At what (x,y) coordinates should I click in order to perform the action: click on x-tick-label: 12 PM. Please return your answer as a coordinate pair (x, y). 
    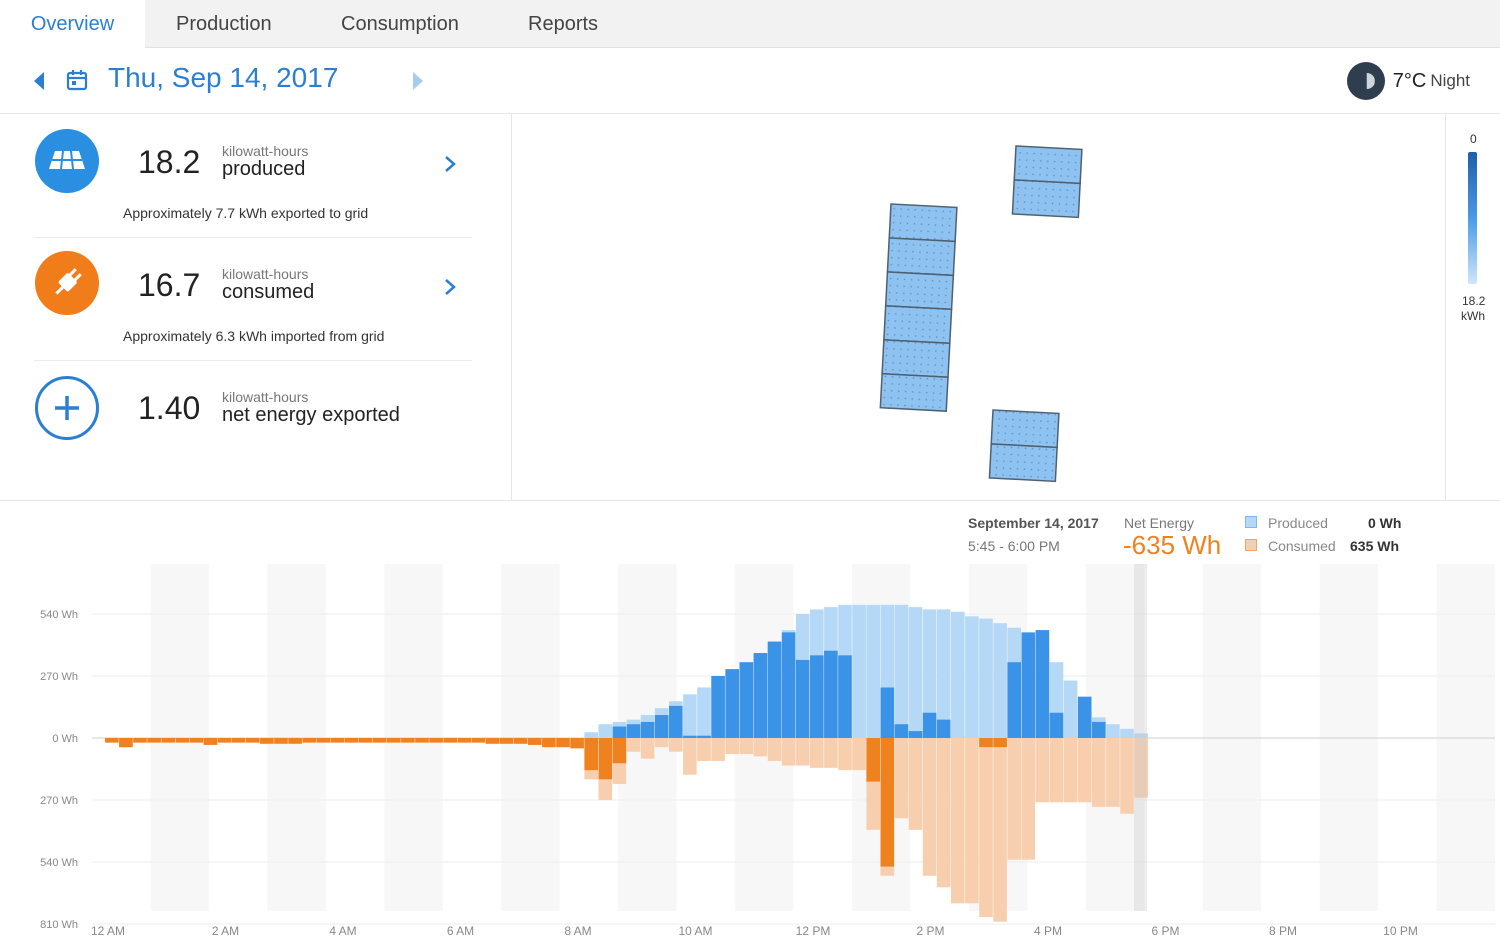
    Looking at the image, I should click on (813, 931).